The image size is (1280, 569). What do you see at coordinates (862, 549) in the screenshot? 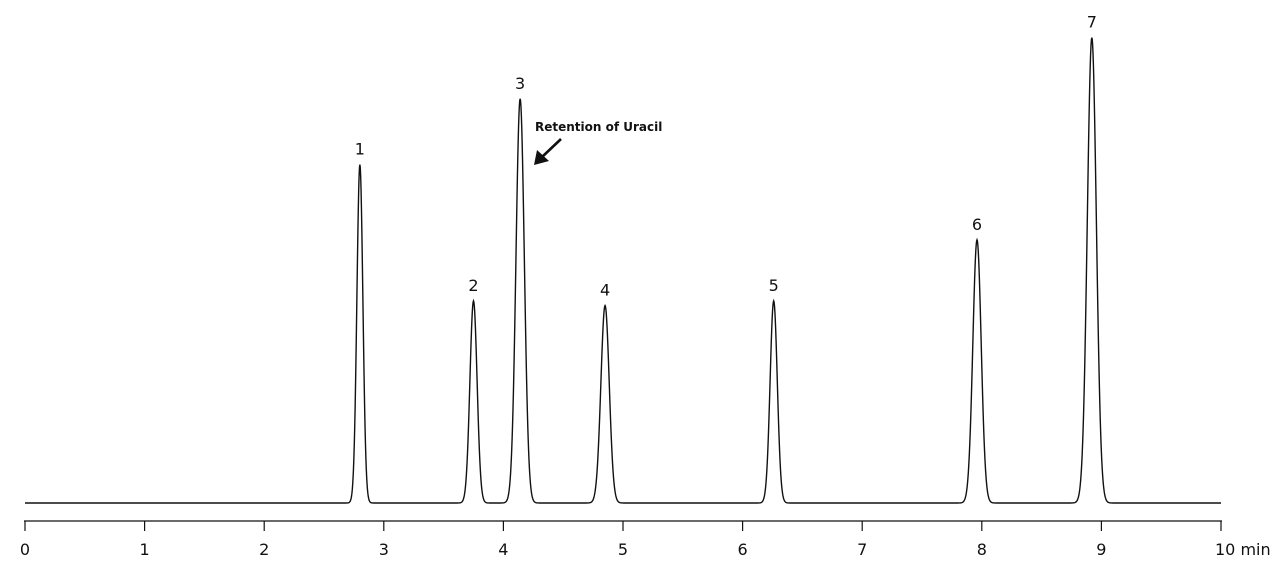
I see `x-tick-label: 7` at bounding box center [862, 549].